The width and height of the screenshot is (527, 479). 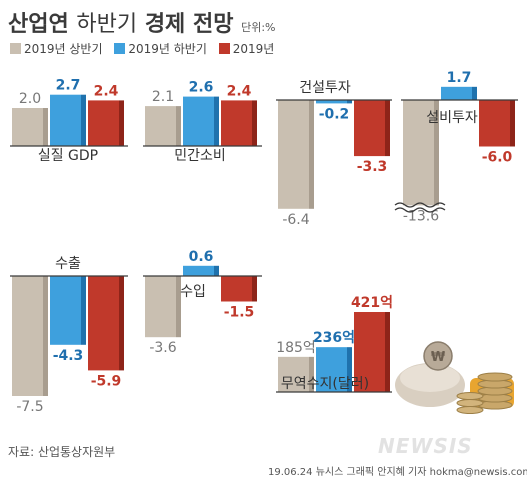 What do you see at coordinates (167, 49) in the screenshot?
I see `legend-label-h2: 2019년 하반기` at bounding box center [167, 49].